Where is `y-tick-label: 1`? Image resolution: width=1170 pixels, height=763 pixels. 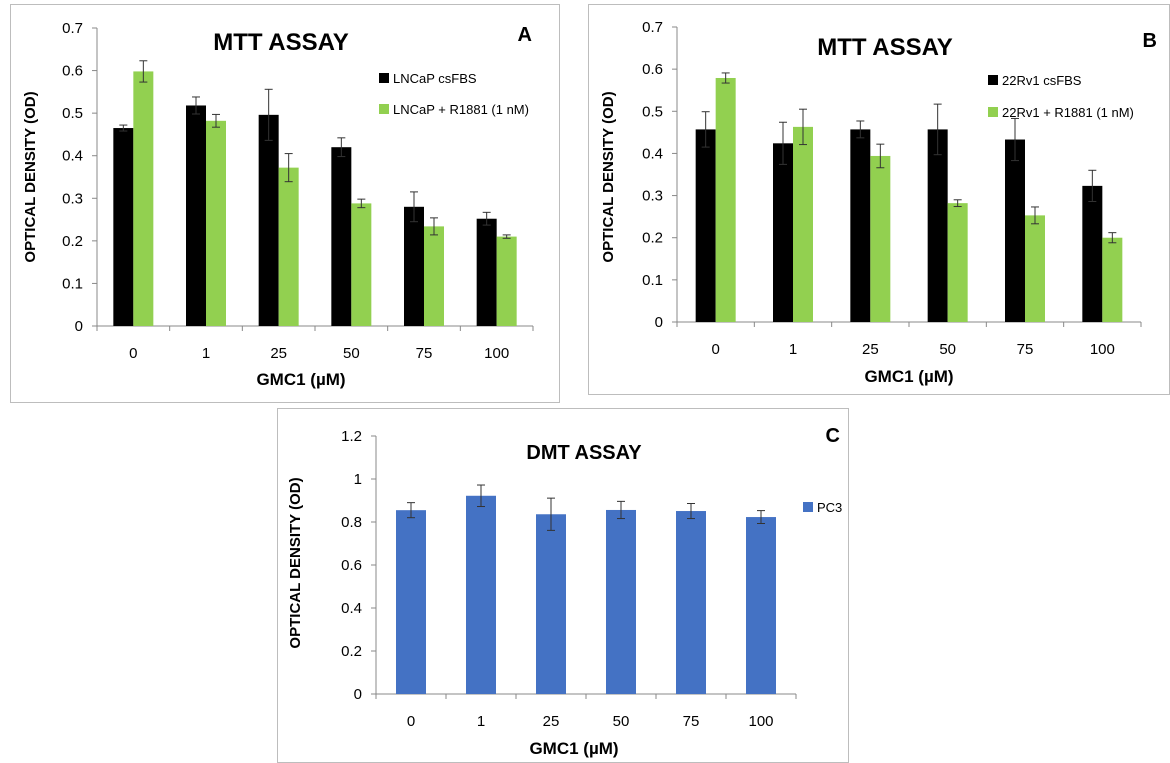 y-tick-label: 1 is located at coordinates (358, 479).